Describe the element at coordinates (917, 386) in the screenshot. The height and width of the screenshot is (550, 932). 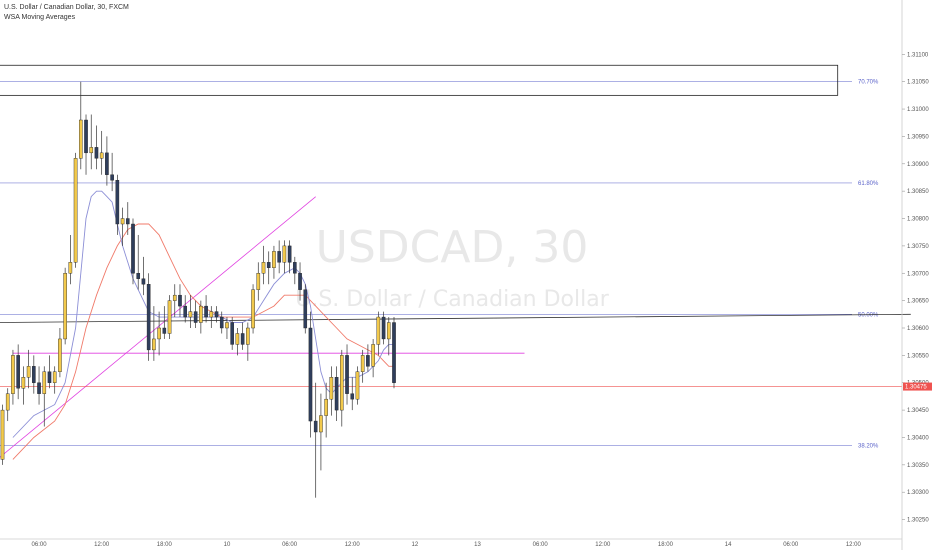
I see `last-price-tag` at that location.